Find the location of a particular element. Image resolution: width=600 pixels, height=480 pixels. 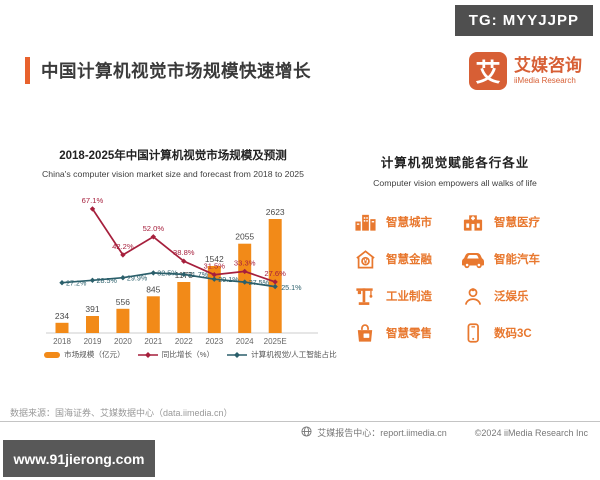

legend-item: 计算机视觉/人工智能占比 is located at coordinates (282, 354).